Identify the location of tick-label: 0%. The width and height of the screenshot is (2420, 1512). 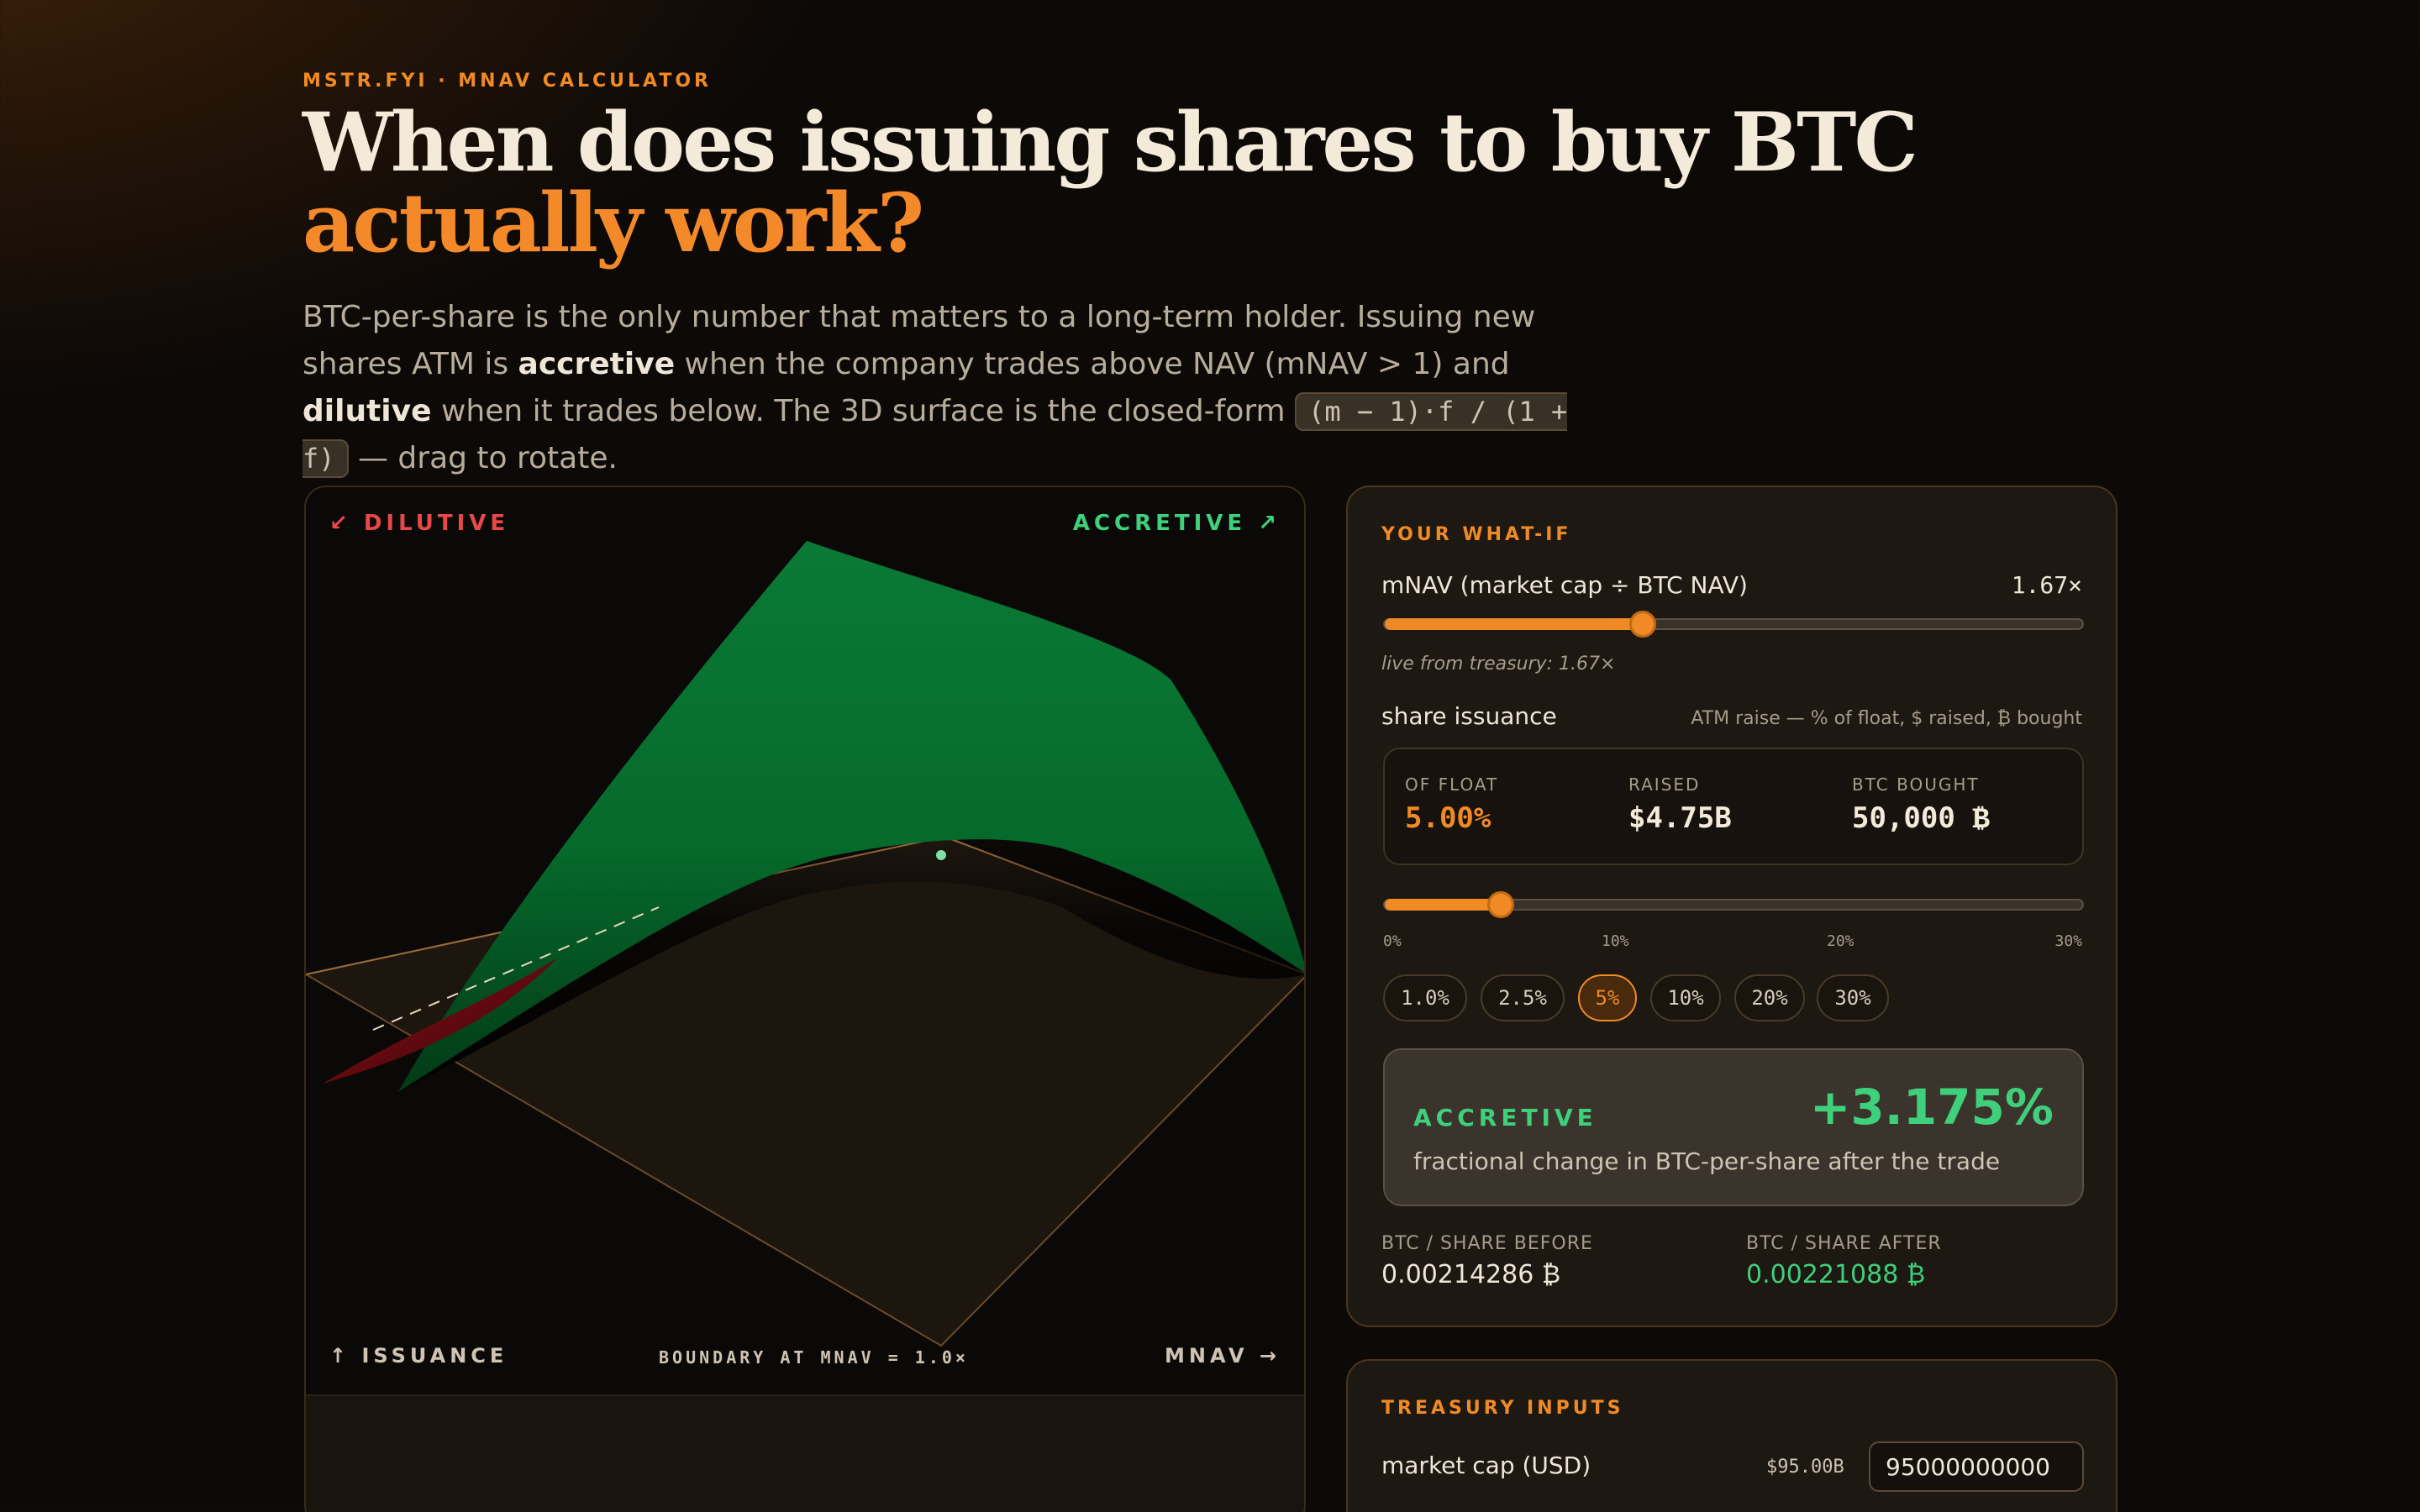
(1392, 941).